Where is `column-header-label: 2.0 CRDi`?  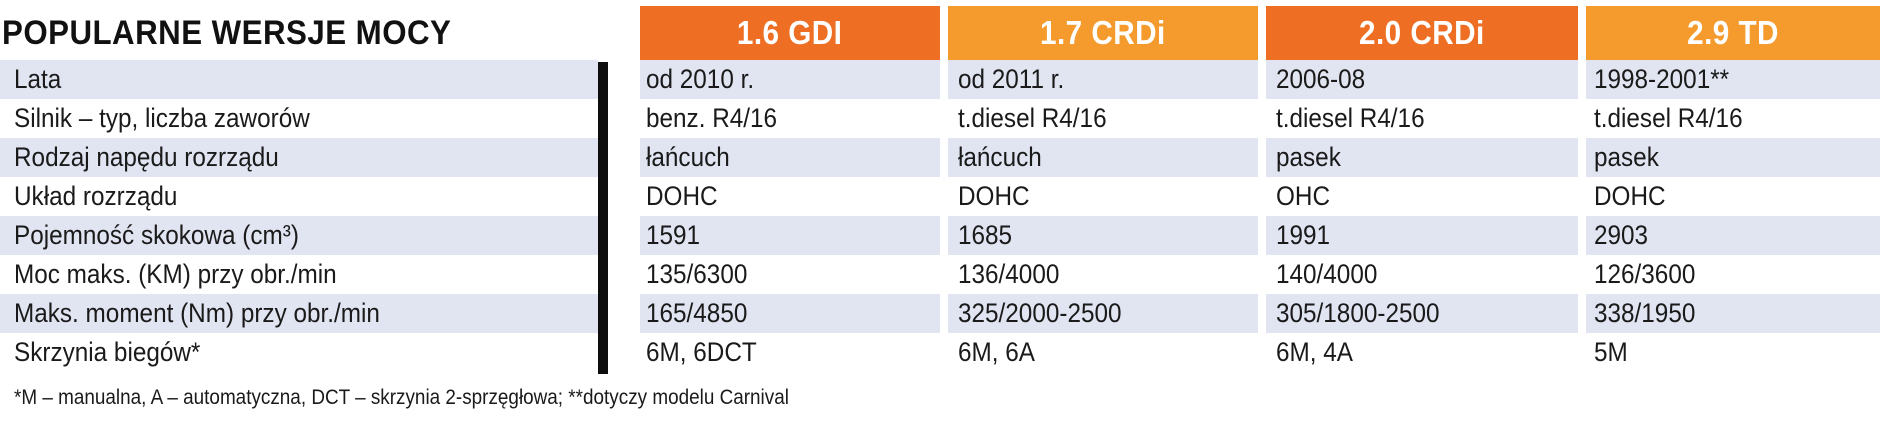
column-header-label: 2.0 CRDi is located at coordinates (1422, 32).